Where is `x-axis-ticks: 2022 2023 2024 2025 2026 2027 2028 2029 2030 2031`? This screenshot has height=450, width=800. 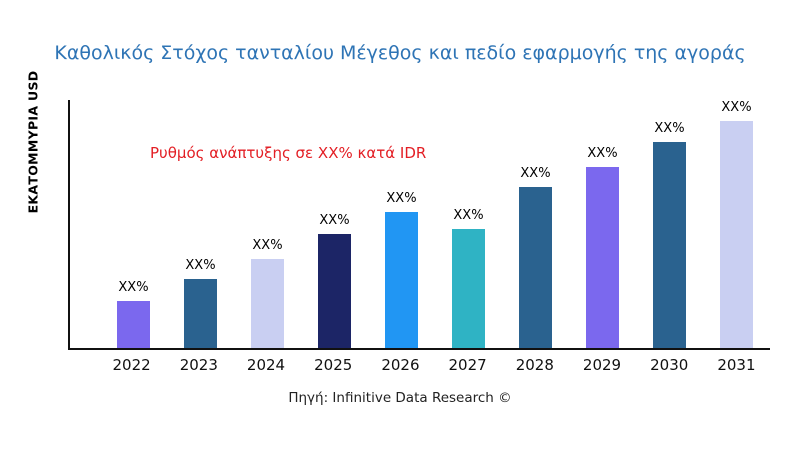
x-axis-ticks: 2022 2023 2024 2025 2026 2027 2028 2029 2030 2031 is located at coordinates (419, 365).